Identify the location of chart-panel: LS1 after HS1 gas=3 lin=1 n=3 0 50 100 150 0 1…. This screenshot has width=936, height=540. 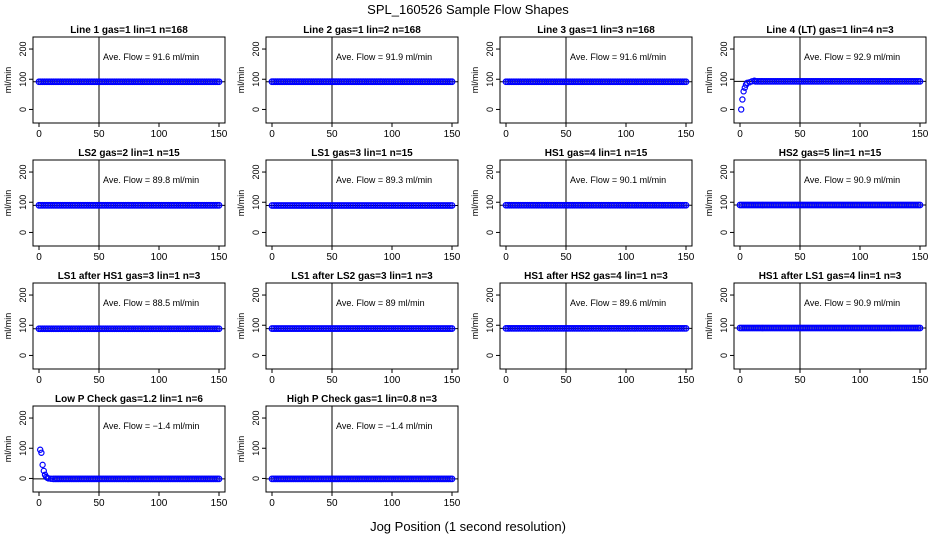
(115, 328).